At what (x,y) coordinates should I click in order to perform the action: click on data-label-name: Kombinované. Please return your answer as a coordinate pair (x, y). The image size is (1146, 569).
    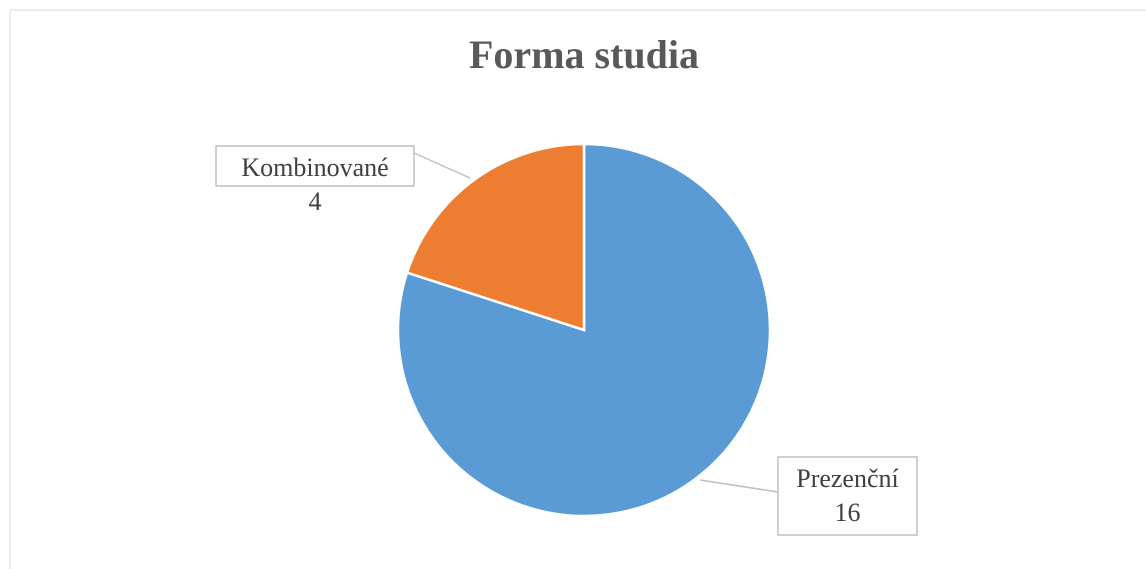
    Looking at the image, I should click on (314, 167).